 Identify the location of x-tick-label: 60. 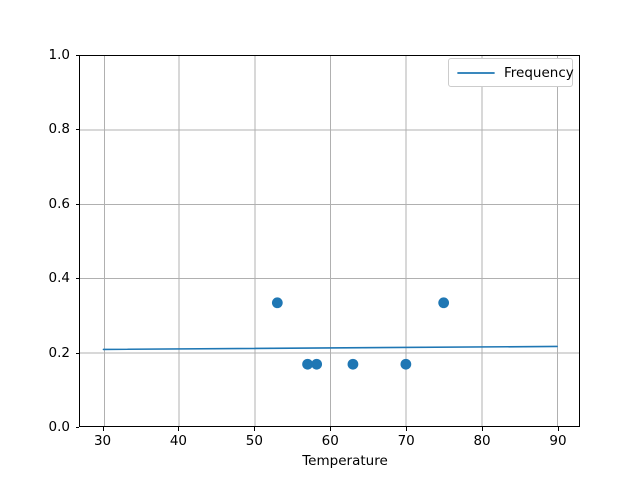
(330, 441).